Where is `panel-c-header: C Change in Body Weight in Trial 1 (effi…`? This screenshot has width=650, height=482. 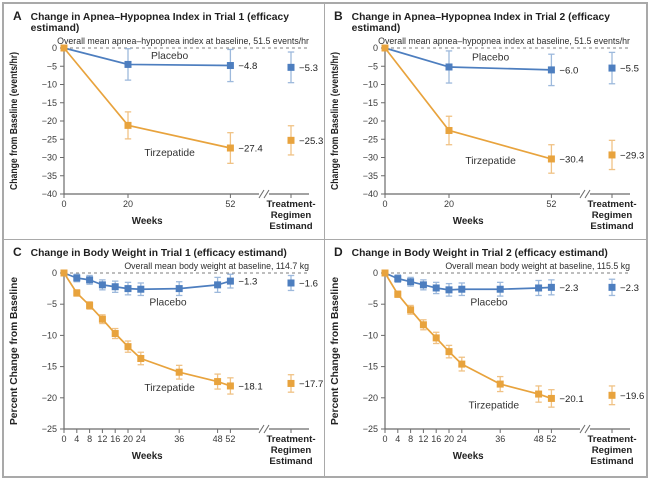
panel-c-header: C Change in Body Weight in Trial 1 (effi… is located at coordinates (164, 249).